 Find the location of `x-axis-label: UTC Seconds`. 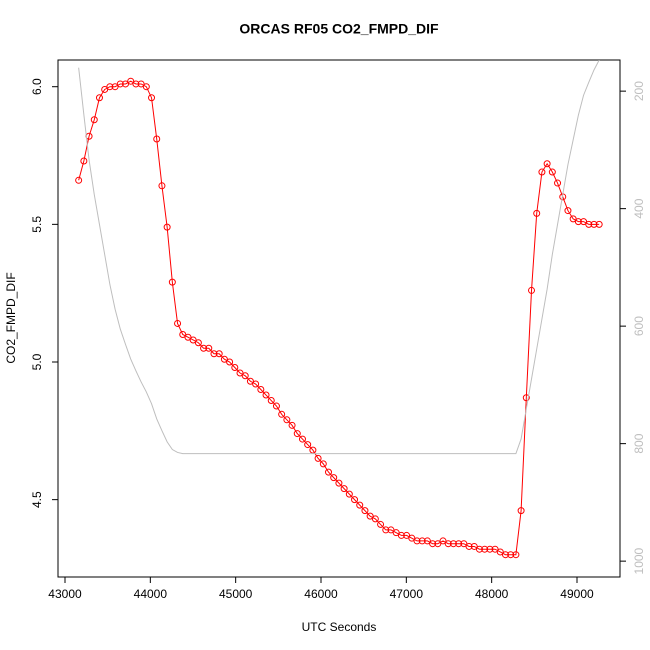

x-axis-label: UTC Seconds is located at coordinates (339, 627).